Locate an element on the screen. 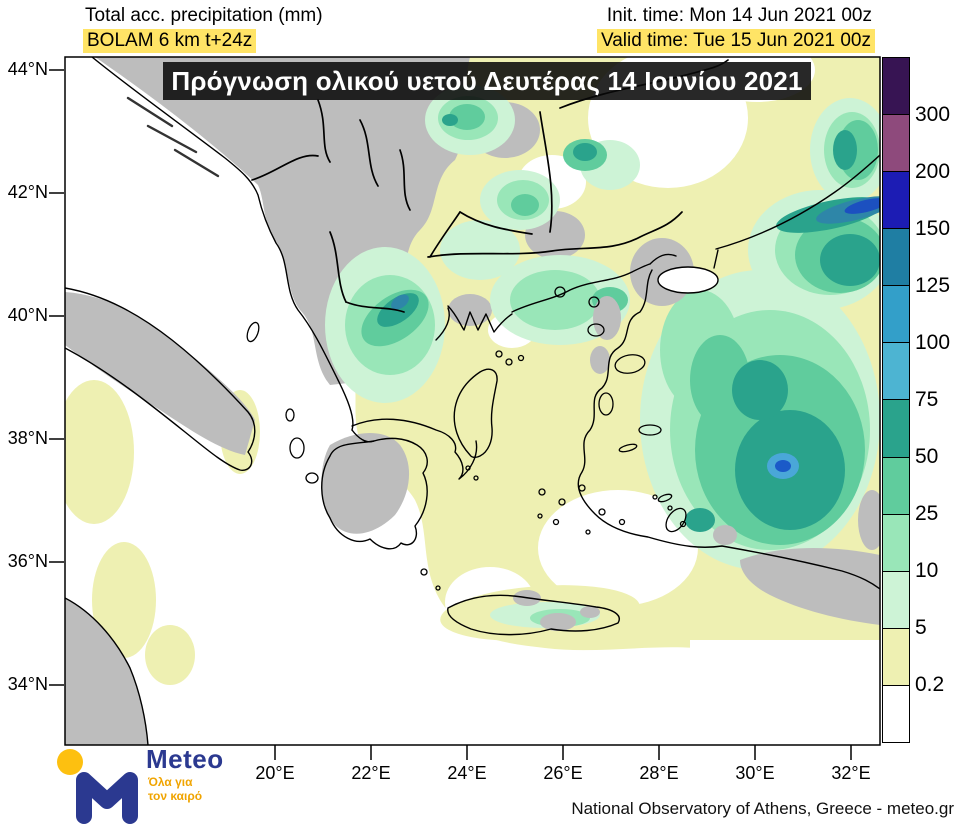  model-run-line: BOLAM 6 km t+24z is located at coordinates (170, 41).